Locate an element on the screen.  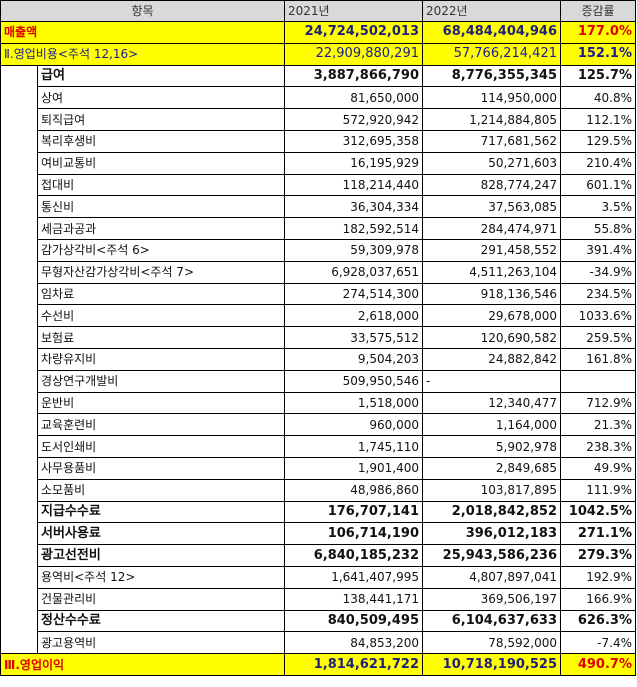
expense-label: 세금과공과 is located at coordinates (161, 228).